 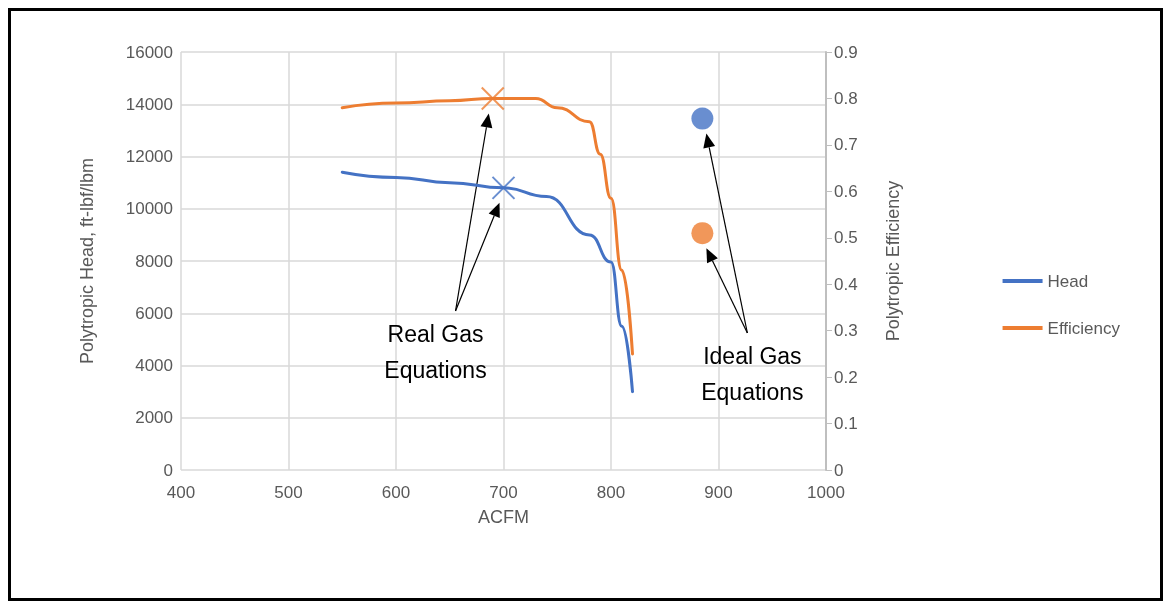 What do you see at coordinates (149, 209) in the screenshot?
I see `y-tick-label: 10000` at bounding box center [149, 209].